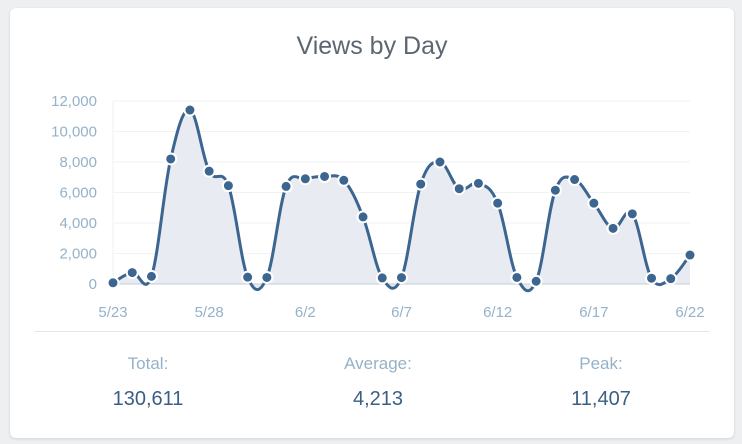 This screenshot has width=742, height=444. I want to click on x-tick-label: 6/12, so click(497, 312).